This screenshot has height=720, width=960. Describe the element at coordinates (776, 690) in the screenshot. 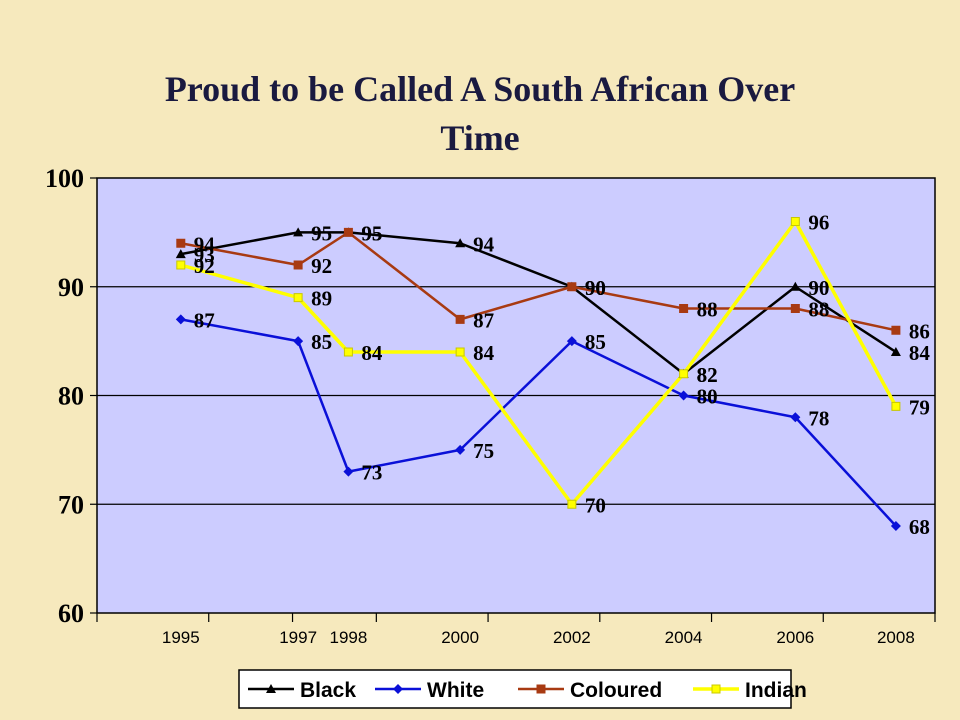

I see `legend-label-indian: Indian` at that location.